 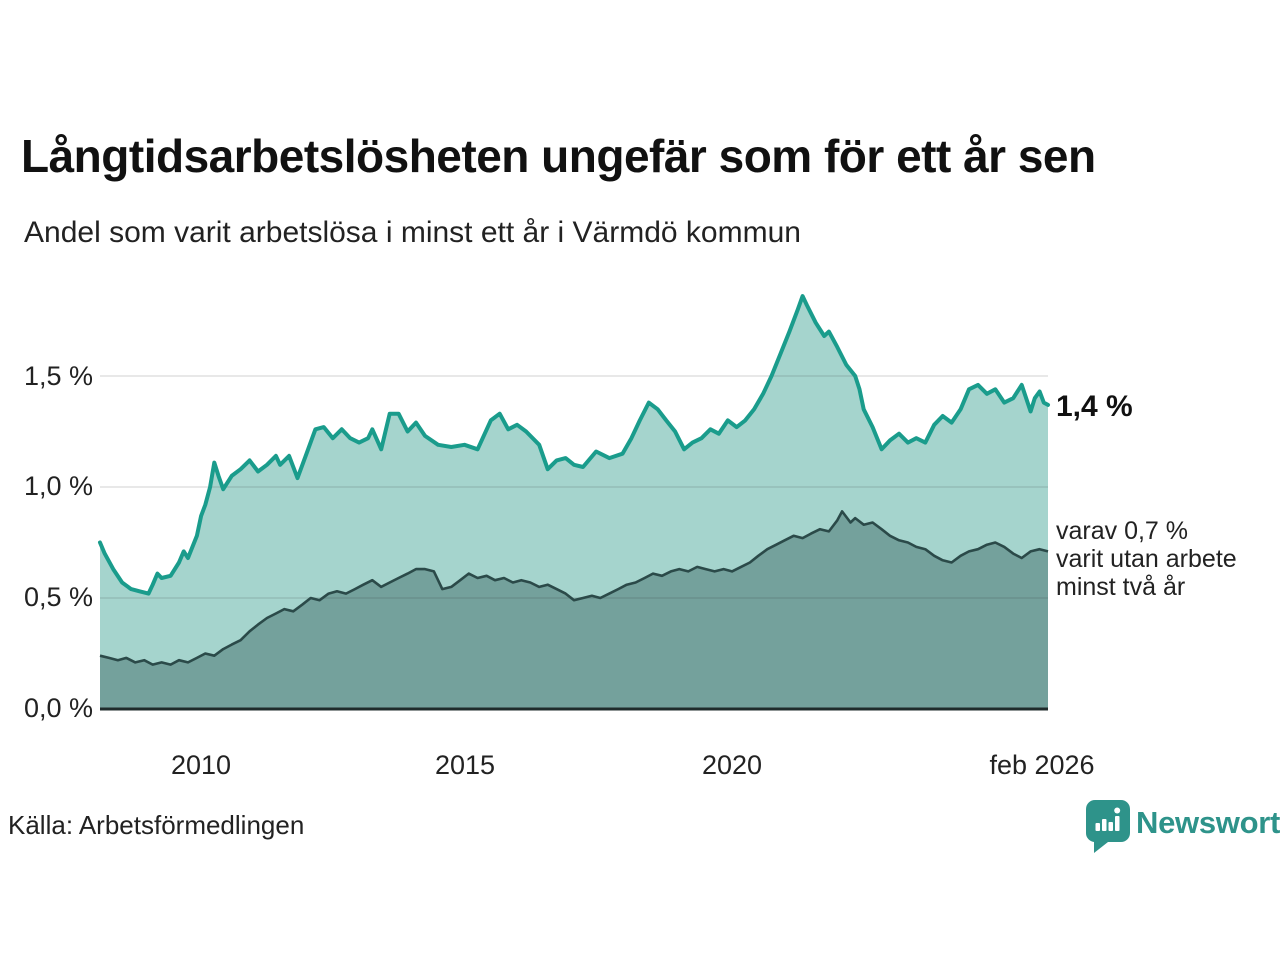 What do you see at coordinates (156, 825) in the screenshot?
I see `source-note: Källa: Arbetsförmedlingen` at bounding box center [156, 825].